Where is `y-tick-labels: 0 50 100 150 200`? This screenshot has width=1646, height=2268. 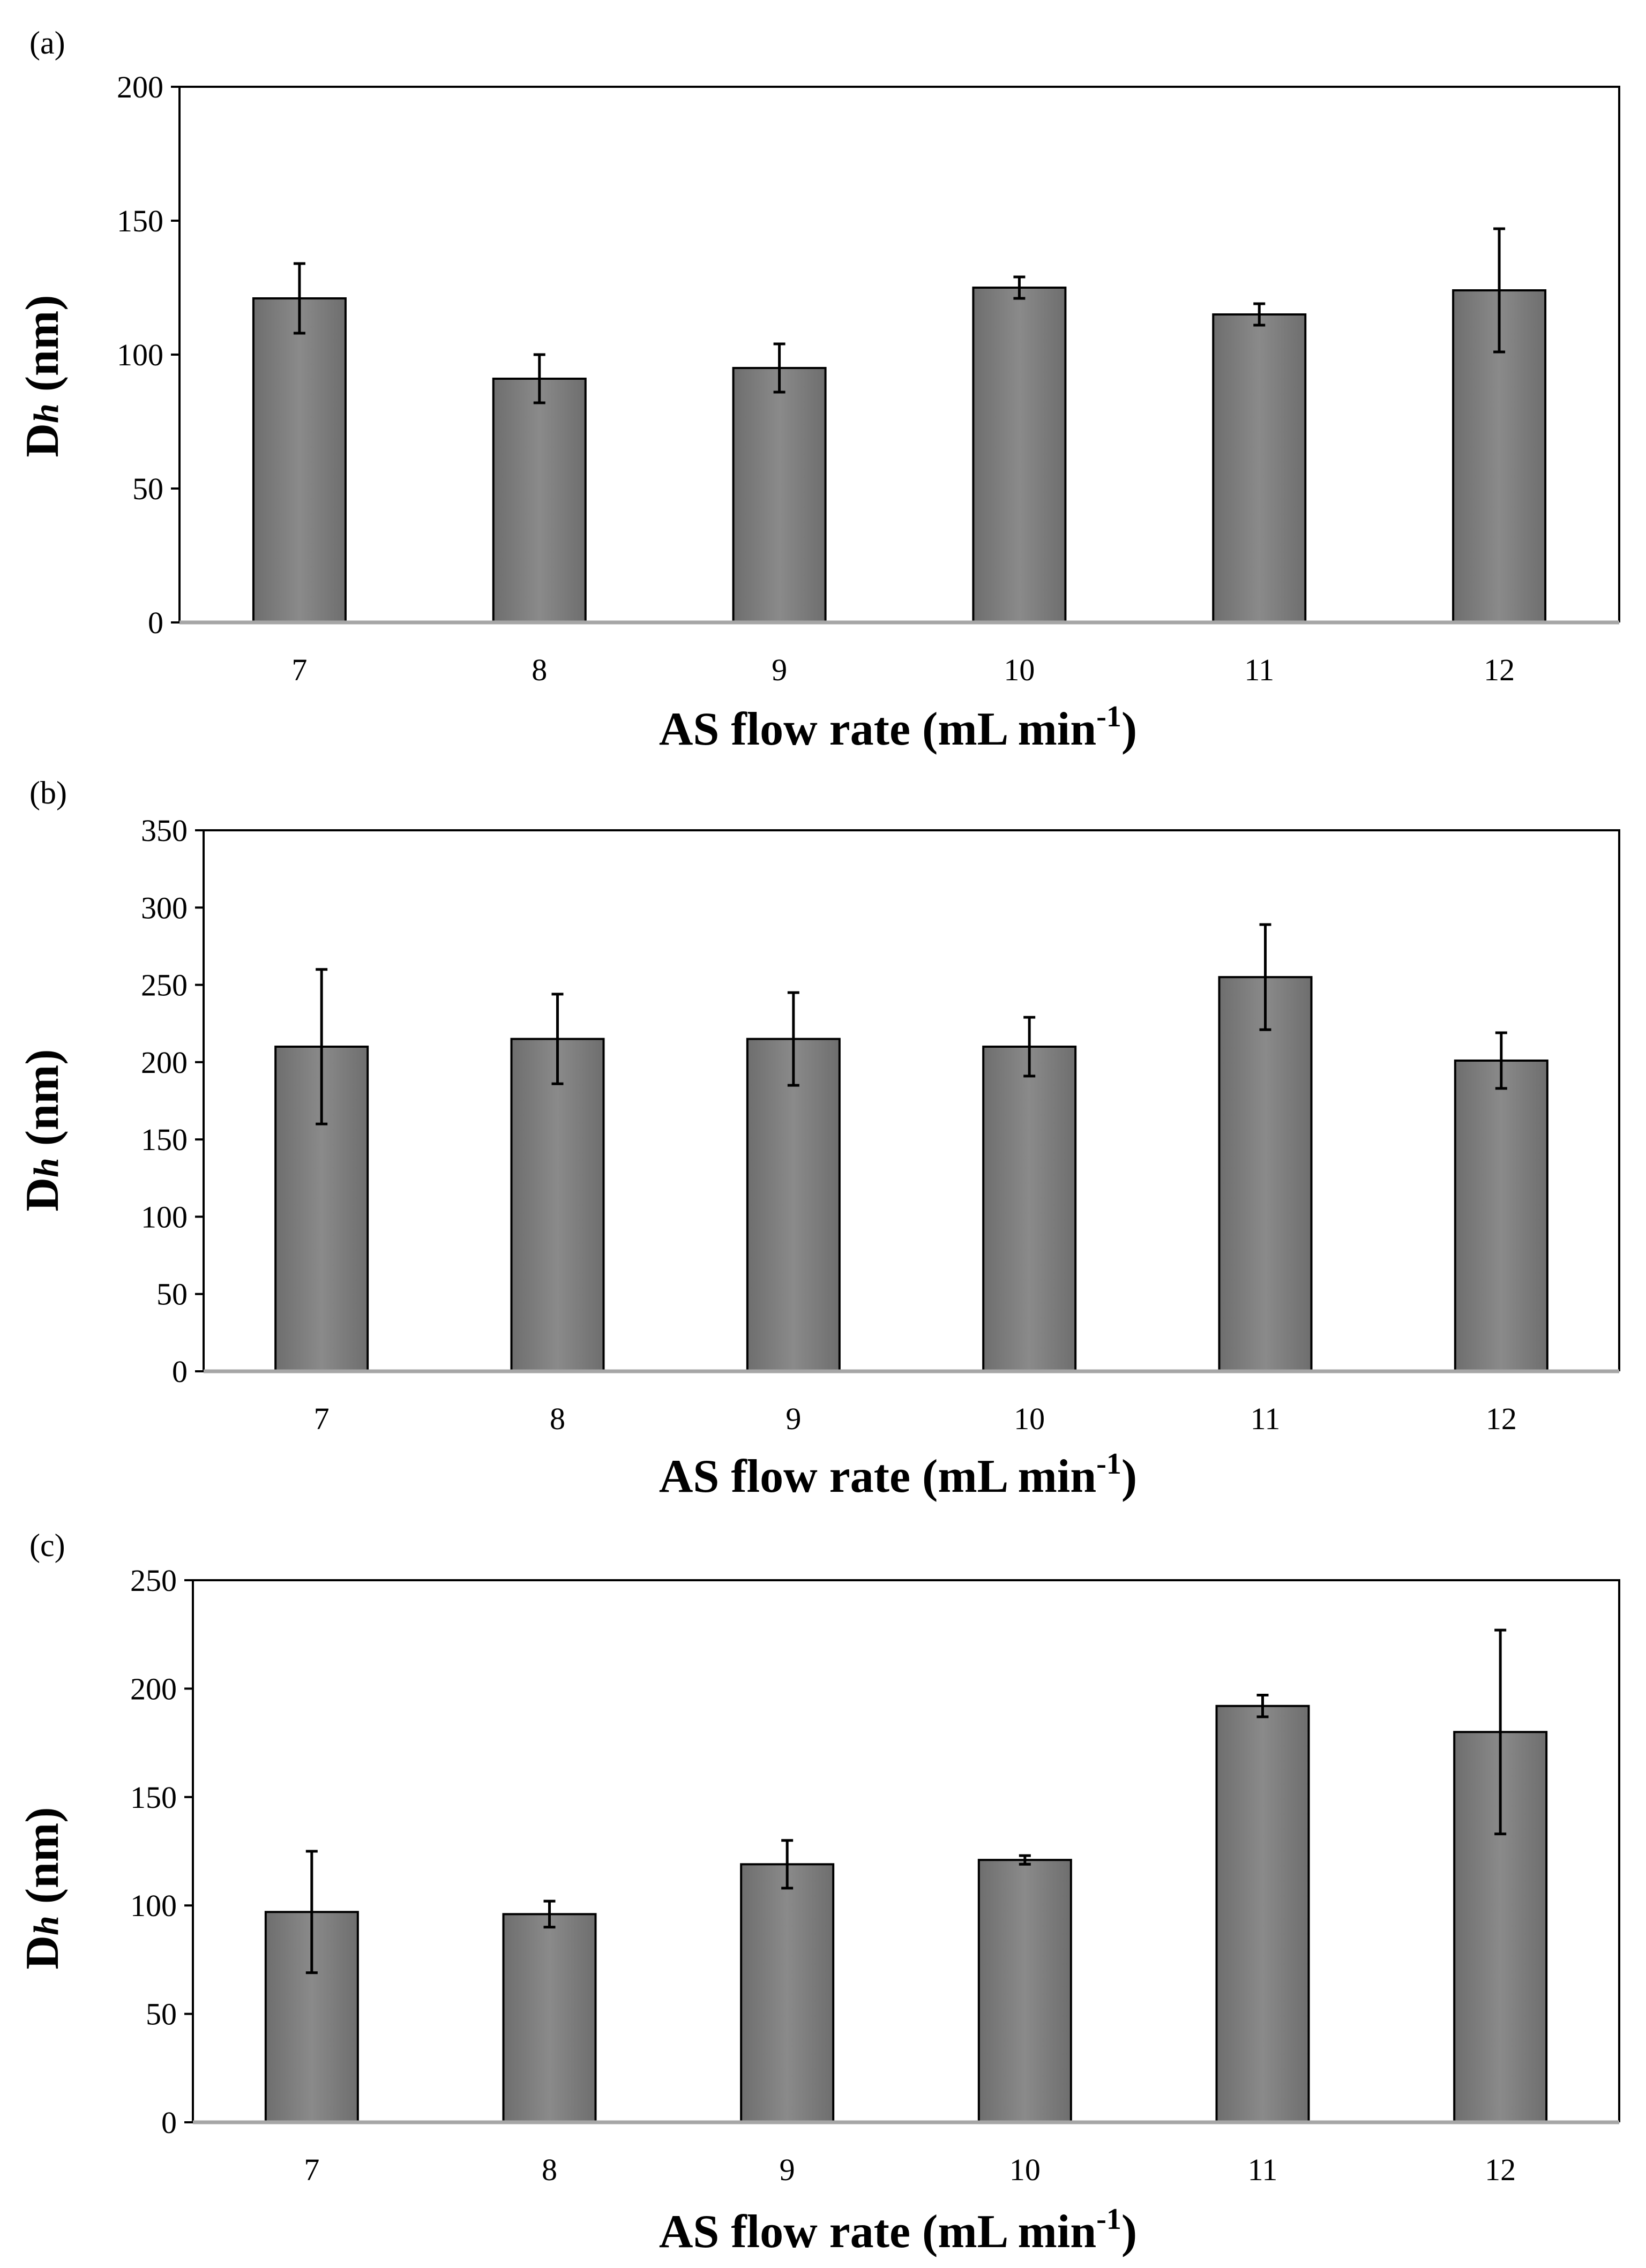 y-tick-labels: 0 50 100 150 200 is located at coordinates (140, 355).